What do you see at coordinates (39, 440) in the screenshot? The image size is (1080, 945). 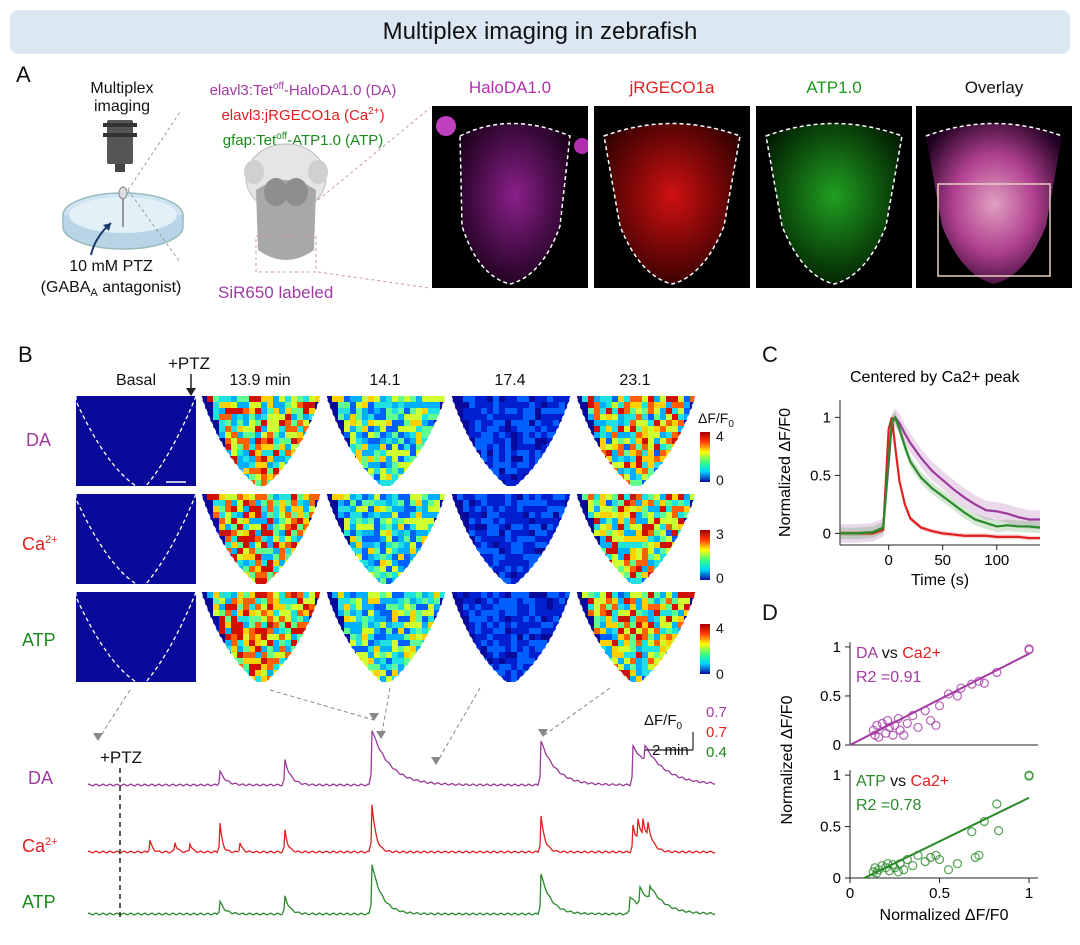 I see `row-label-da: DA` at bounding box center [39, 440].